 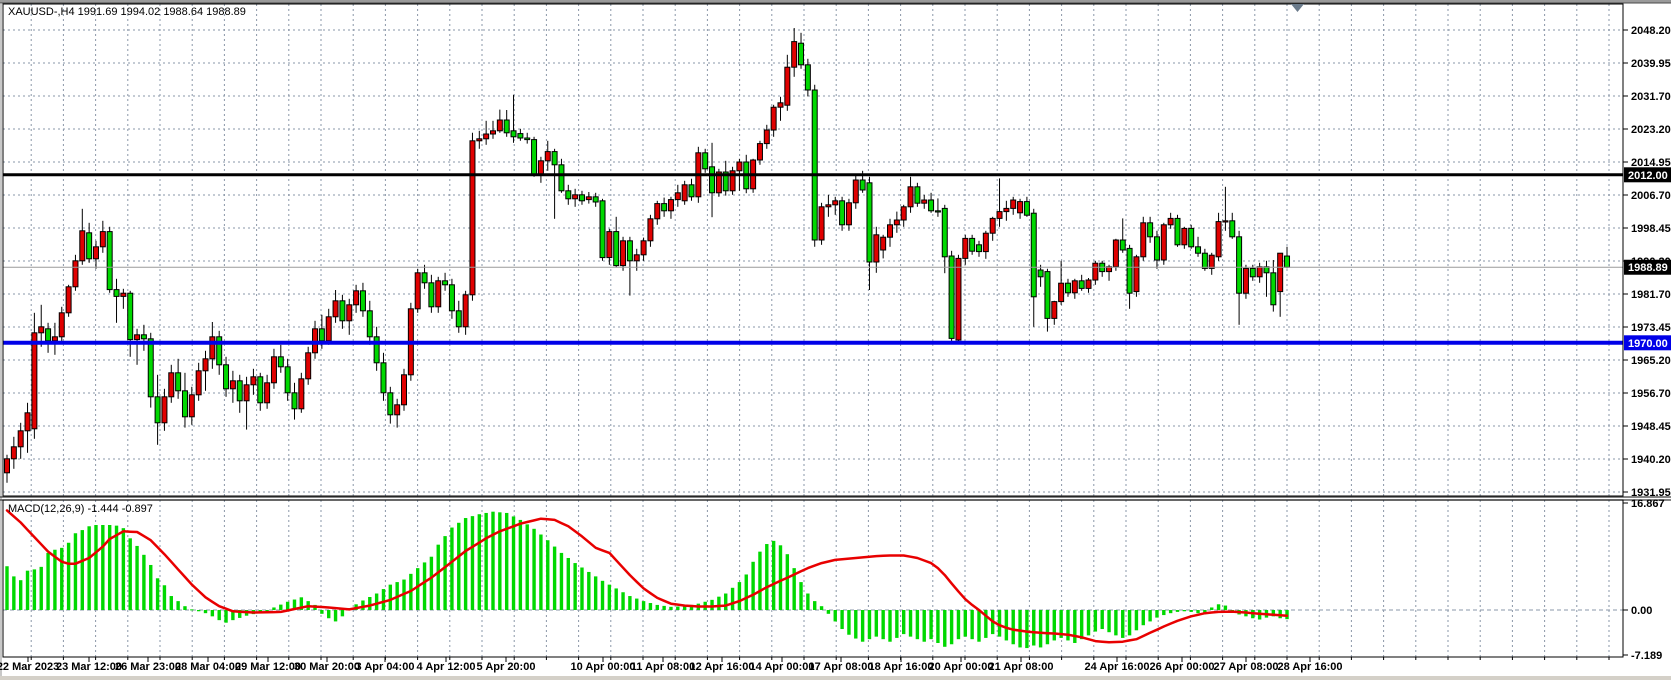 I want to click on chart-shift-triangle-icon, so click(x=1297, y=8).